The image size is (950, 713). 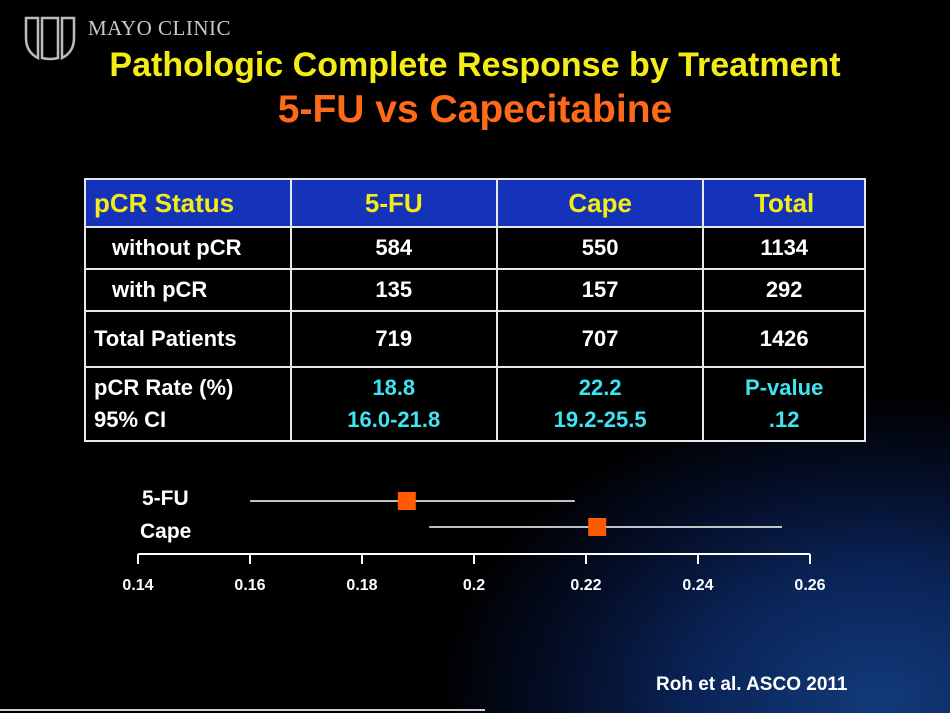 I want to click on x-tick-label: 0.22, so click(x=586, y=585).